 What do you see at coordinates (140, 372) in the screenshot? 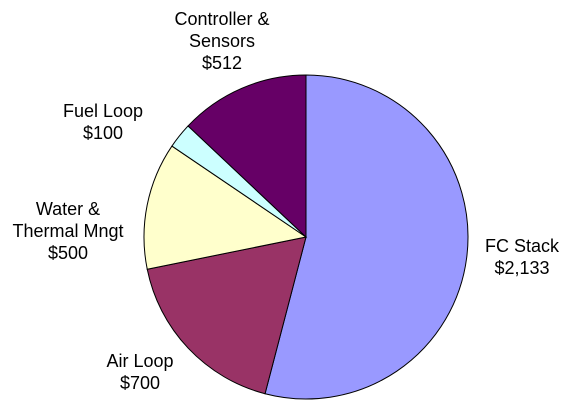
I see `slice-label: Air Loop $700` at bounding box center [140, 372].